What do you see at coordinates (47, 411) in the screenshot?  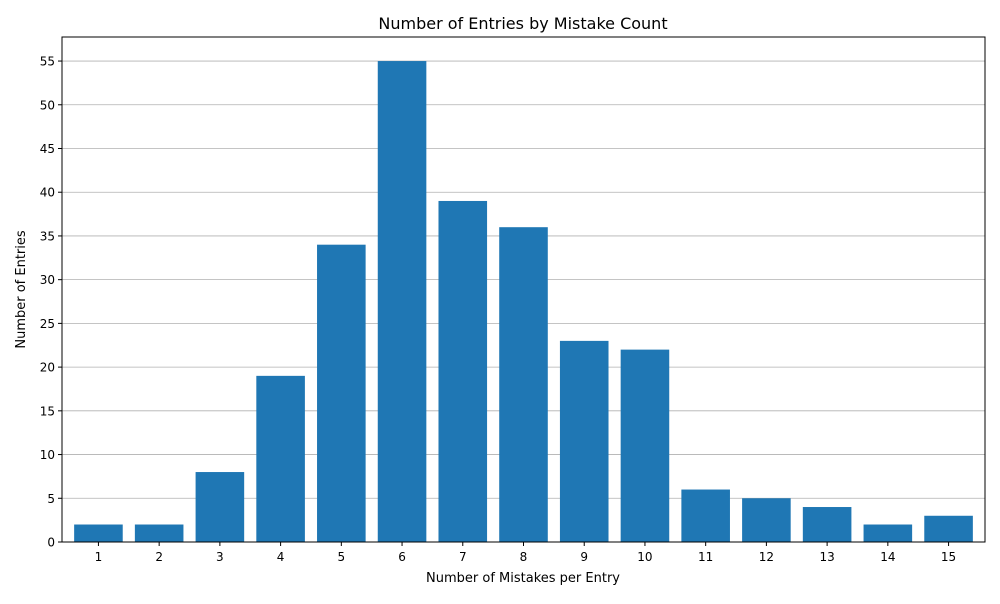 I see `y-tick-label: 15` at bounding box center [47, 411].